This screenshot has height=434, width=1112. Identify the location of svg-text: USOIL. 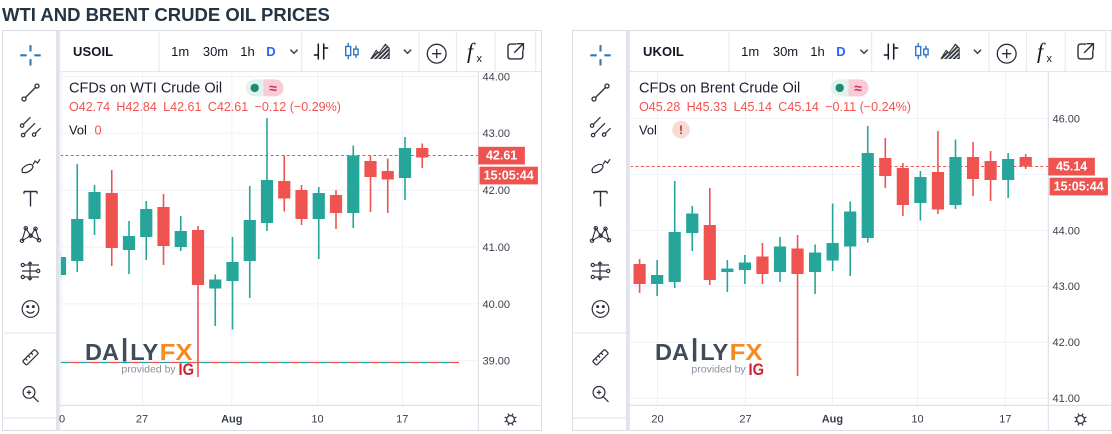
(93, 51).